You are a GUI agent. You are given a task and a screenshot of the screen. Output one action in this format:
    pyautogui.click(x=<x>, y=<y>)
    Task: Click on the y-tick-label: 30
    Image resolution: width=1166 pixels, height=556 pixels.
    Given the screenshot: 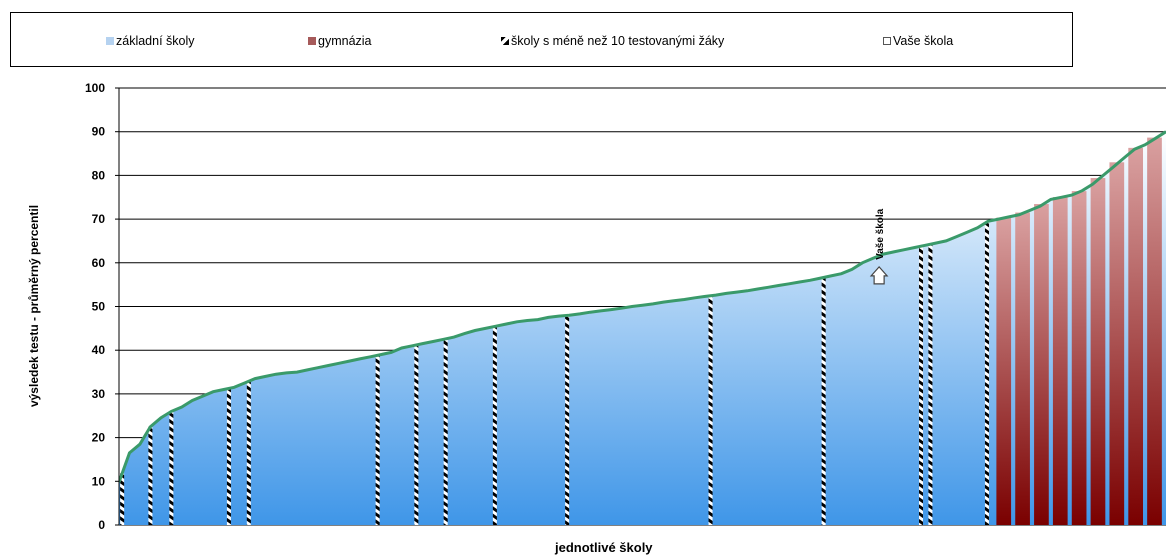 What is the action you would take?
    pyautogui.click(x=99, y=394)
    